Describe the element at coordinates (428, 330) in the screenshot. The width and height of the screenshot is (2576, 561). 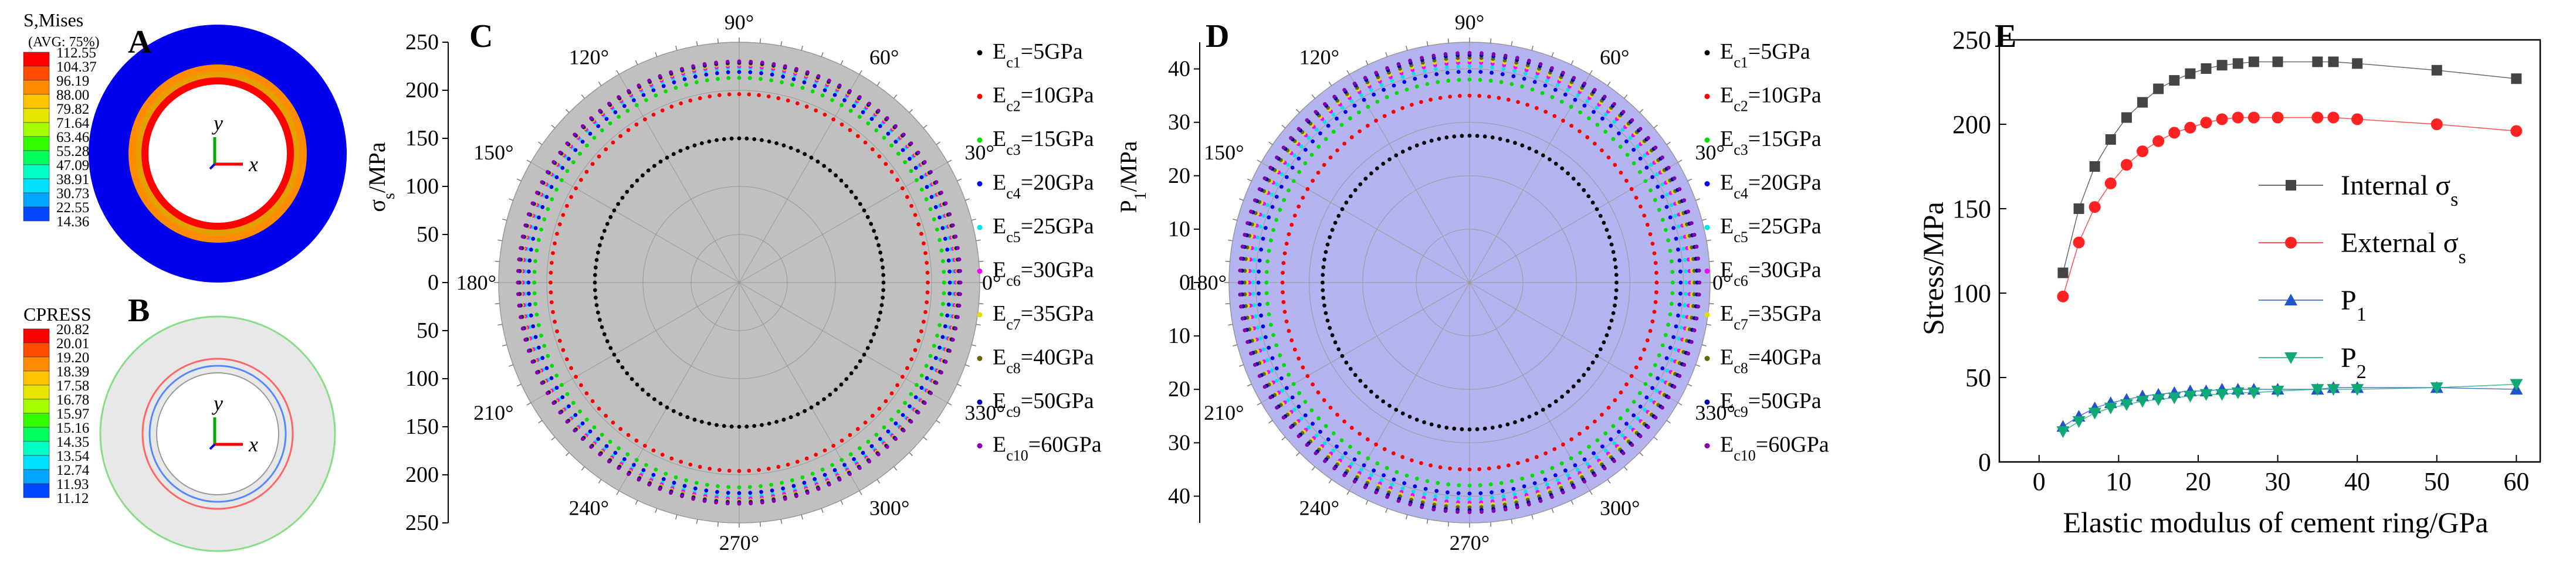
I see `C-radial-tick-label: 50` at that location.